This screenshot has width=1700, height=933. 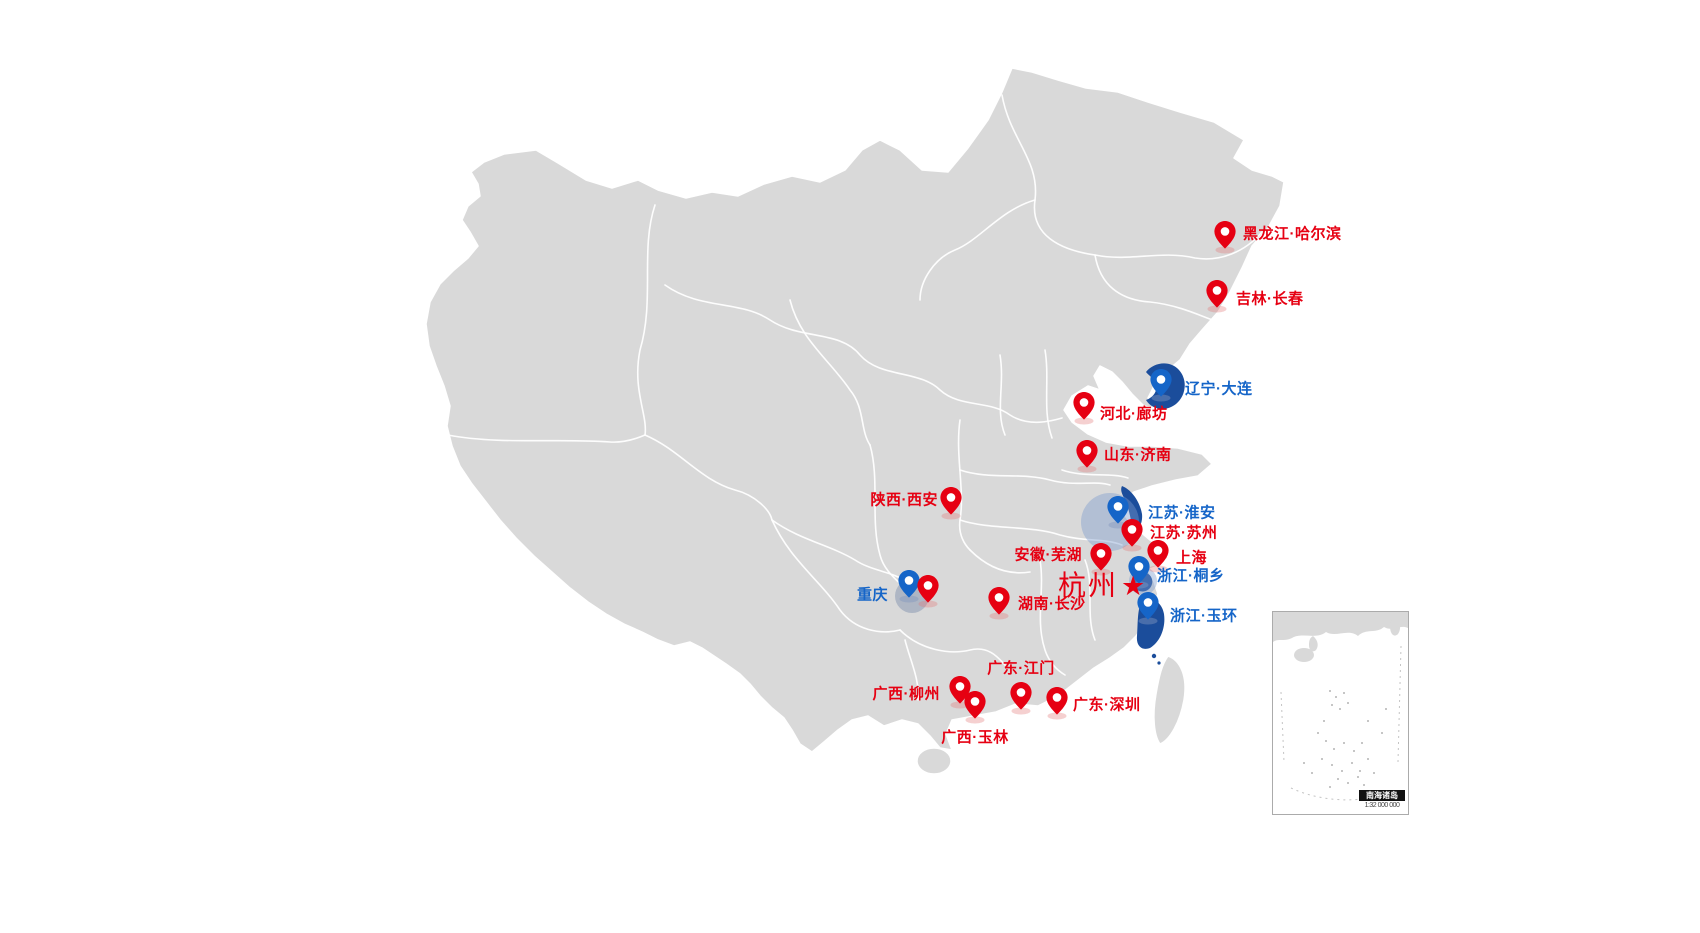 I want to click on location-label: 安徽·芜湖, so click(x=1048, y=555).